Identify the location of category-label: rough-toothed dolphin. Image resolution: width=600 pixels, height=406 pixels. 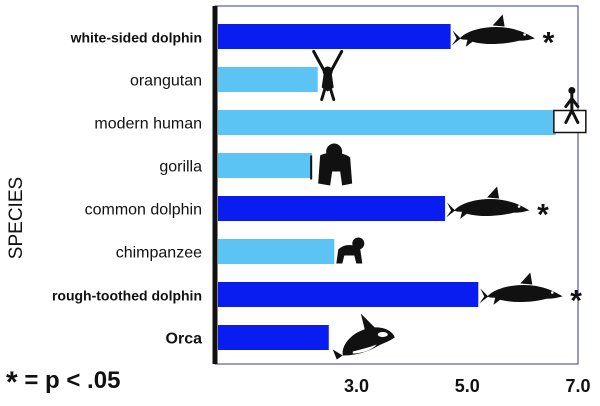
(127, 296).